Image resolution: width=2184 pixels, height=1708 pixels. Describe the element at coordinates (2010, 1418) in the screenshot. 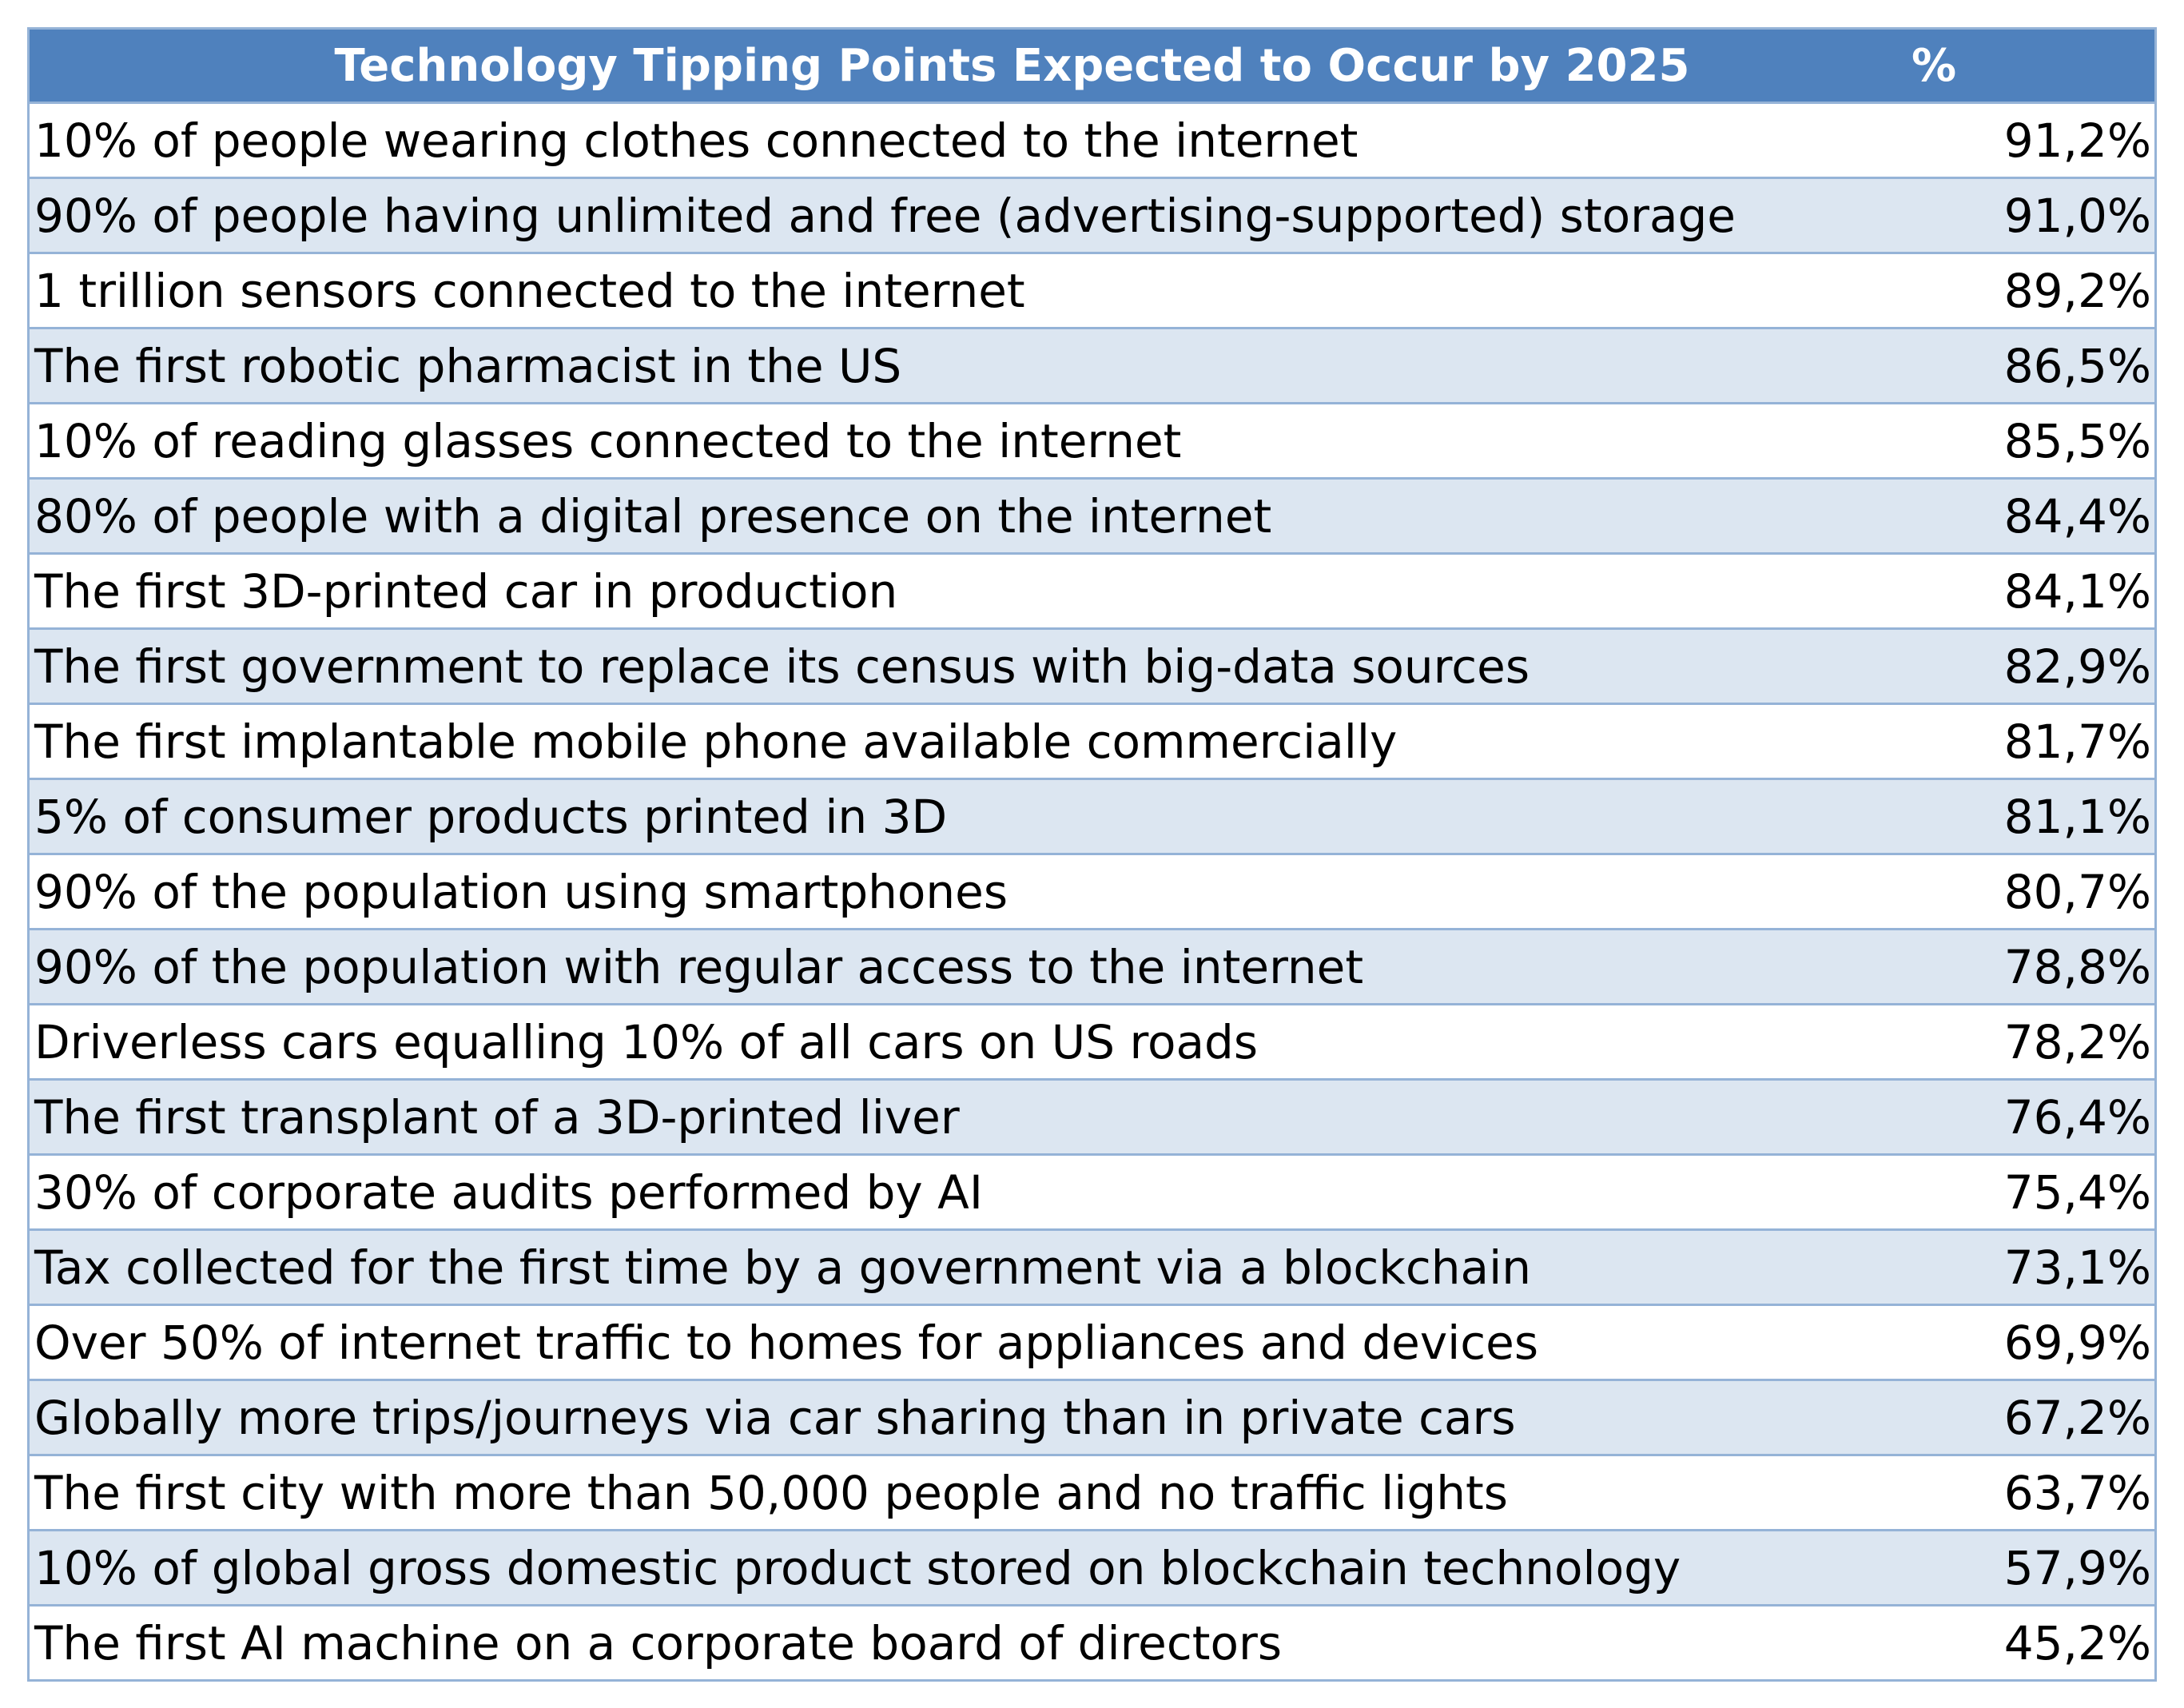

I see `row-percent: 67,2%` at that location.